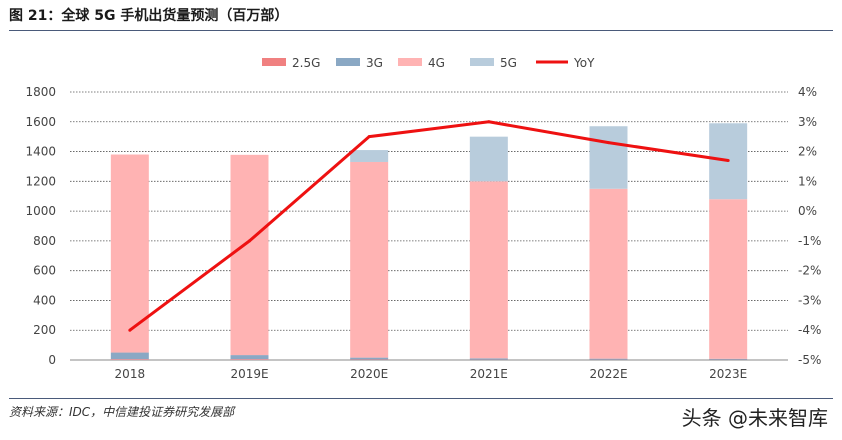 The height and width of the screenshot is (440, 842). What do you see at coordinates (40, 122) in the screenshot?
I see `y-left-tick-label: 1600` at bounding box center [40, 122].